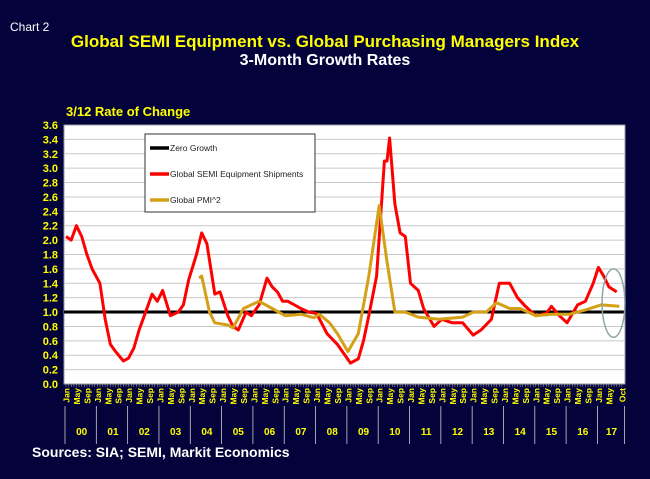 This screenshot has height=479, width=650. Describe the element at coordinates (50, 169) in the screenshot. I see `y-tick-label: 3.0` at that location.